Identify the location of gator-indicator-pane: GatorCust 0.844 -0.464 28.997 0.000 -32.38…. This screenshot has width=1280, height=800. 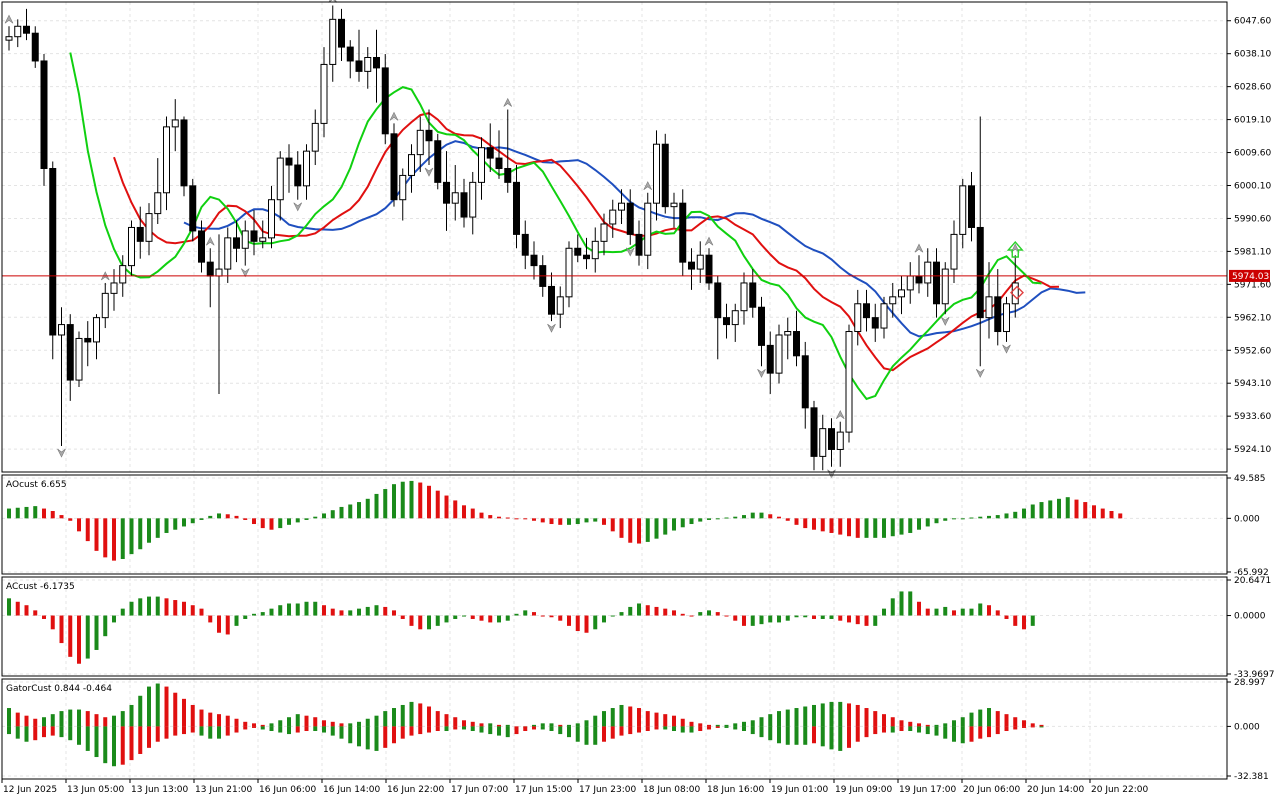
(635, 730).